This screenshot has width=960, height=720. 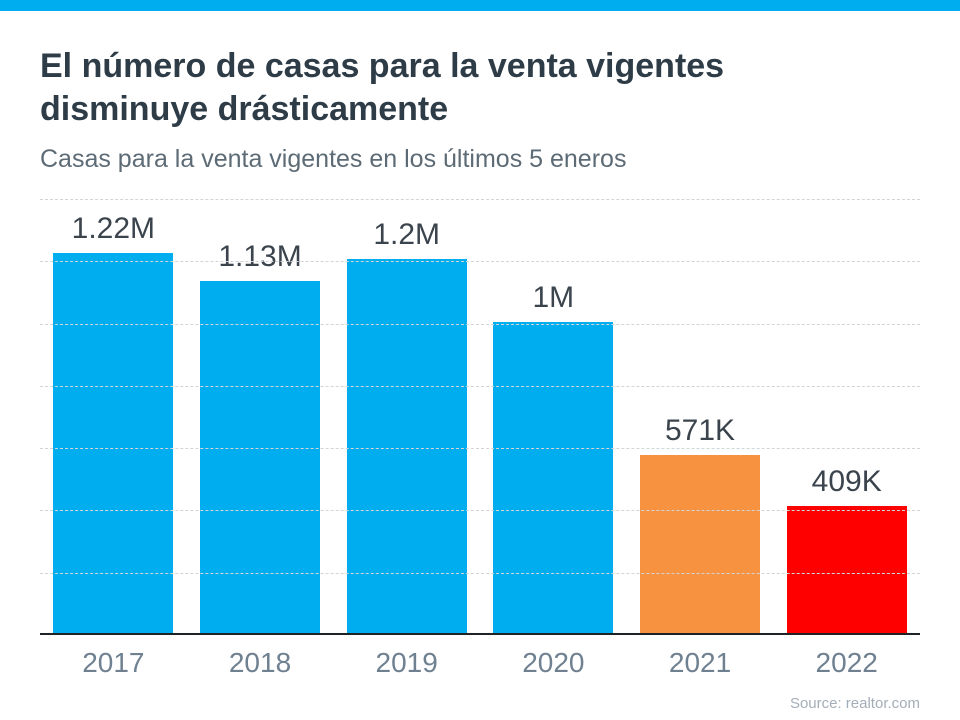 What do you see at coordinates (700, 662) in the screenshot?
I see `x-axis-label-2021: 2021` at bounding box center [700, 662].